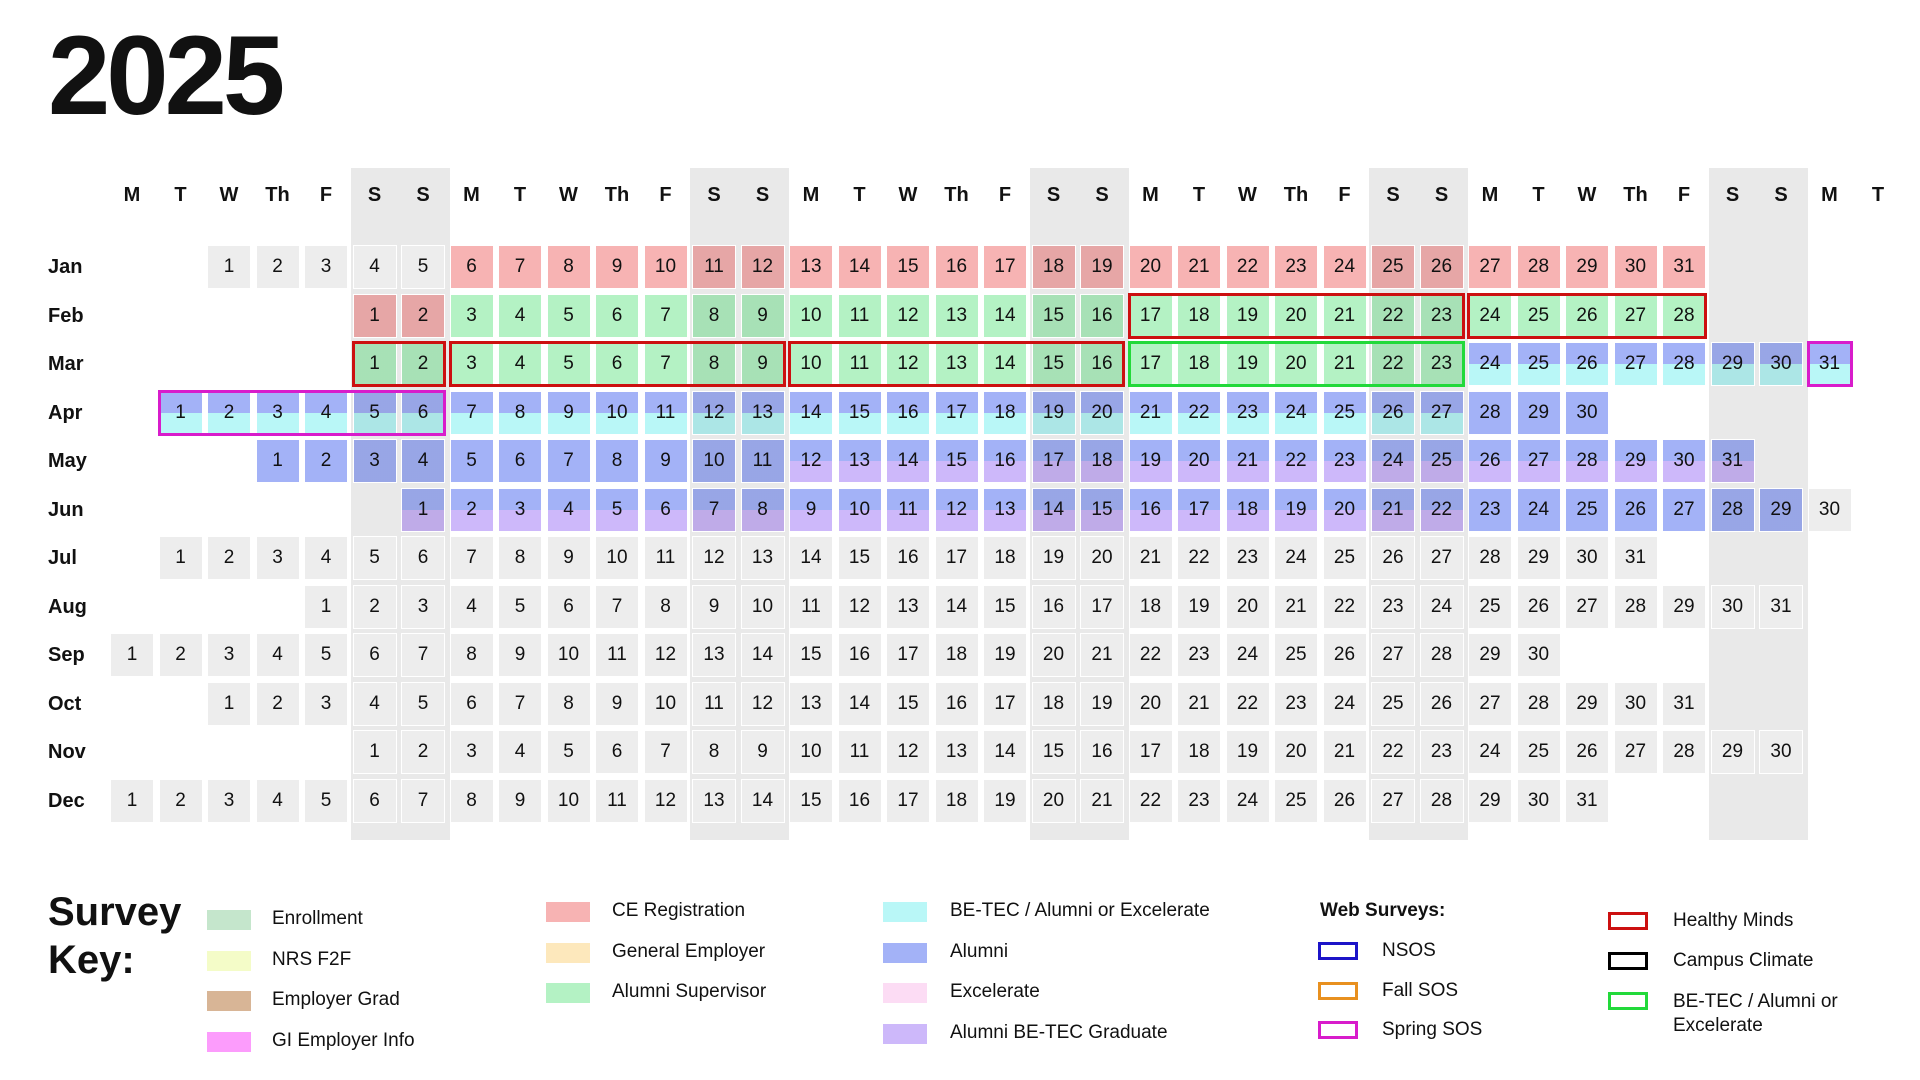  What do you see at coordinates (1684, 267) in the screenshot?
I see `day-cell: 31` at bounding box center [1684, 267].